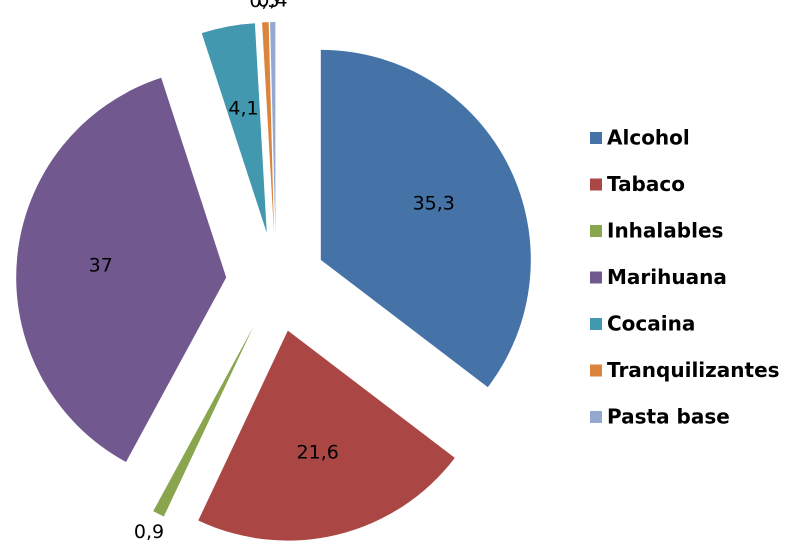 The height and width of the screenshot is (544, 806). Describe the element at coordinates (264, 6) in the screenshot. I see `data-label: 0,5` at that location.